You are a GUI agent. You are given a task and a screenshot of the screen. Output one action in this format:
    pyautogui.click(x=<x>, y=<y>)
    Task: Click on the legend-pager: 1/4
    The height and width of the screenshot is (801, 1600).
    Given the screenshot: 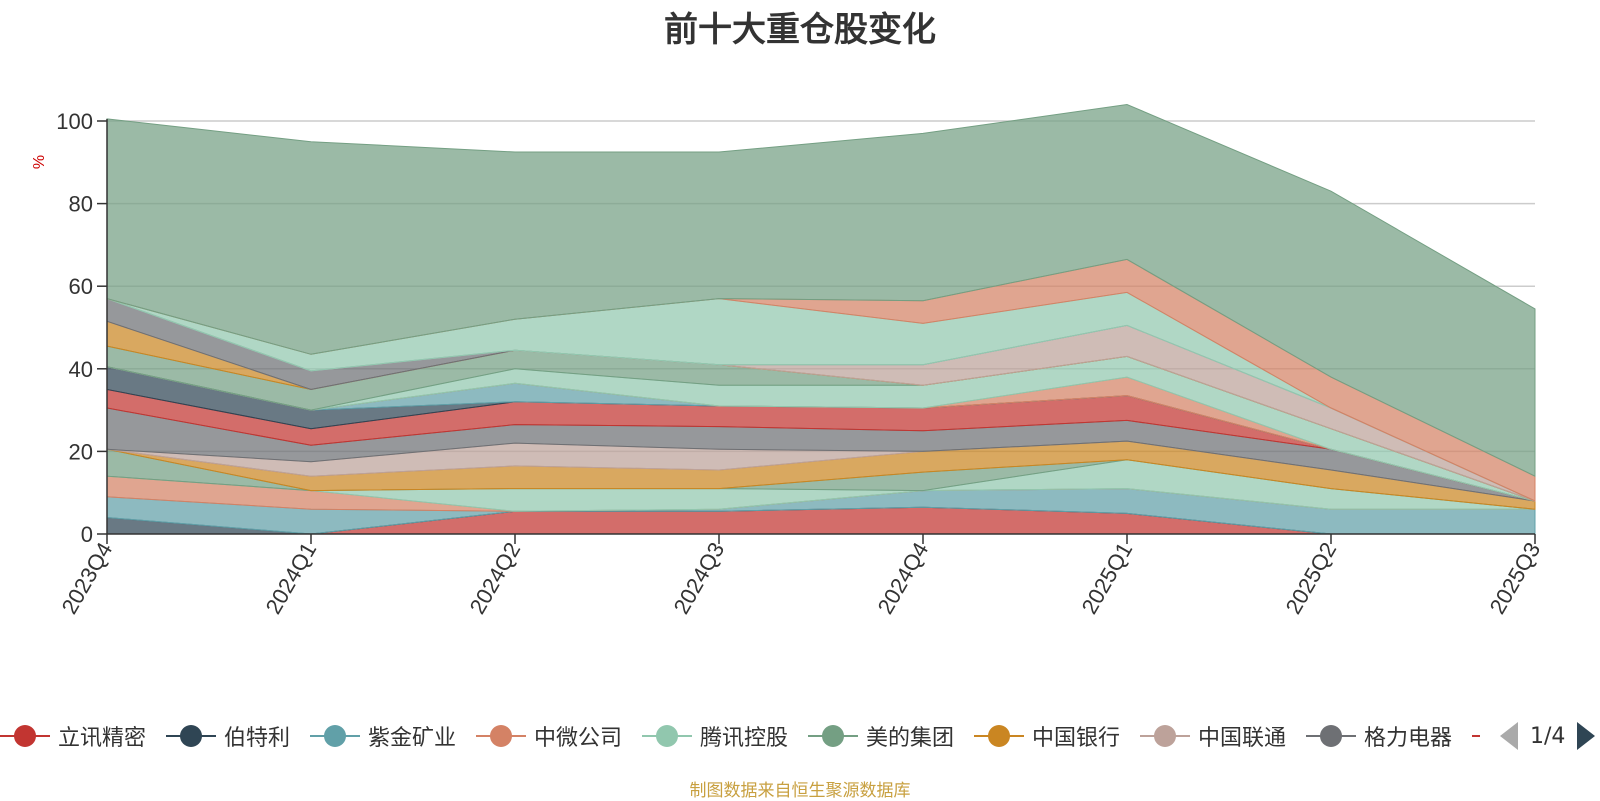 What is the action you would take?
    pyautogui.click(x=1548, y=736)
    